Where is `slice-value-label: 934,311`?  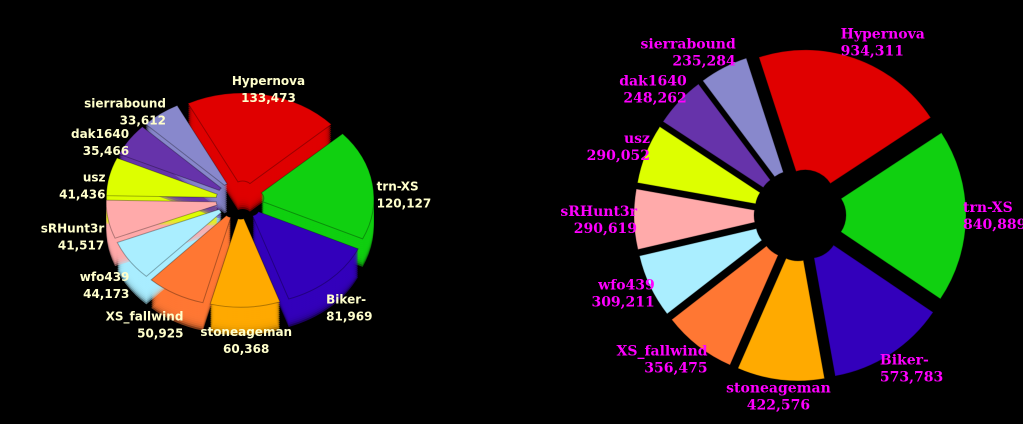 slice-value-label: 934,311 is located at coordinates (872, 51).